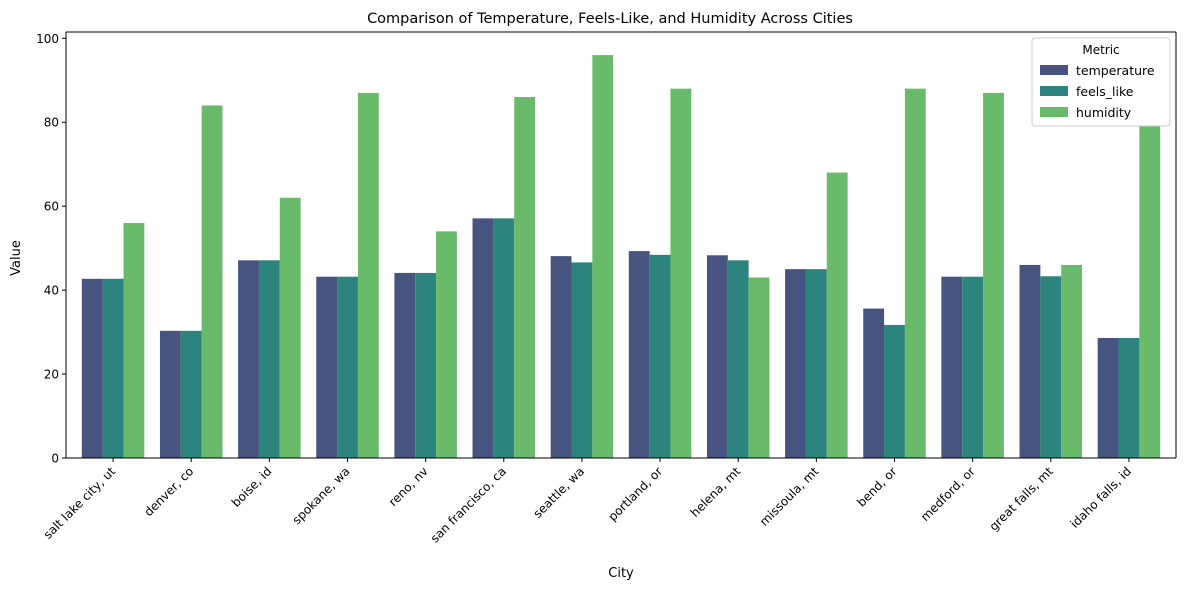 The height and width of the screenshot is (594, 1185). I want to click on x-tick-label: salt lake city, ut, so click(80, 503).